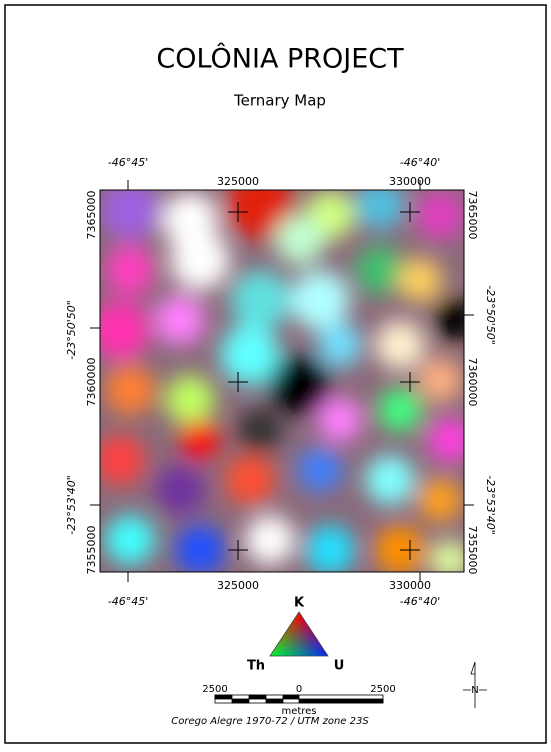 The width and height of the screenshot is (551, 752). What do you see at coordinates (339, 666) in the screenshot?
I see `legend-label: U` at bounding box center [339, 666].